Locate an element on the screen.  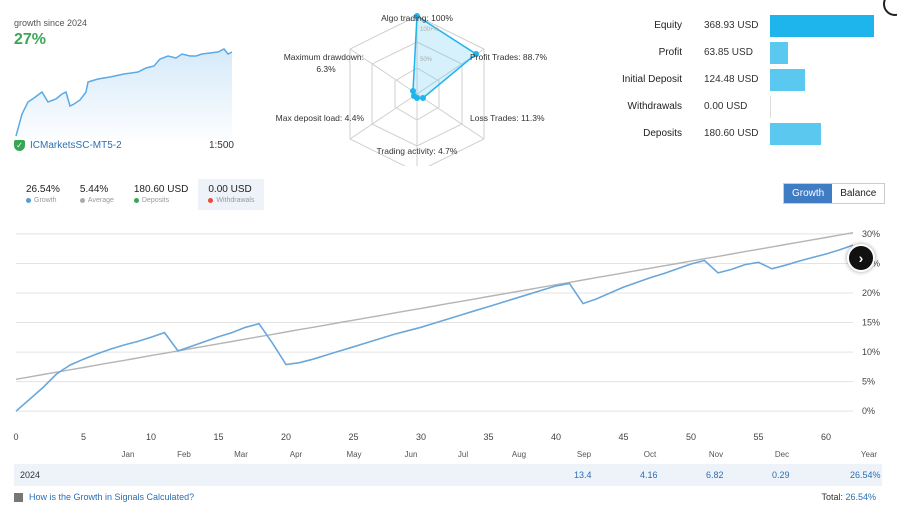
growth-help-link: How is the Growth in Signals Calculated? is located at coordinates (448, 497).